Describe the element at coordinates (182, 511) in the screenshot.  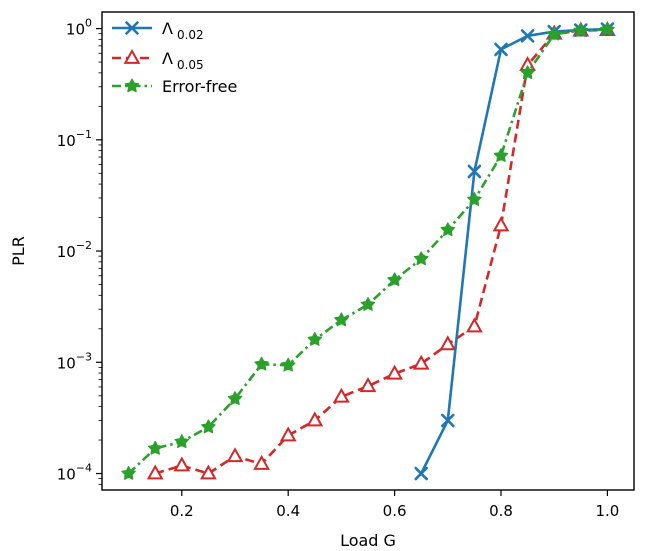
I see `x-tick-label: 0.2` at that location.